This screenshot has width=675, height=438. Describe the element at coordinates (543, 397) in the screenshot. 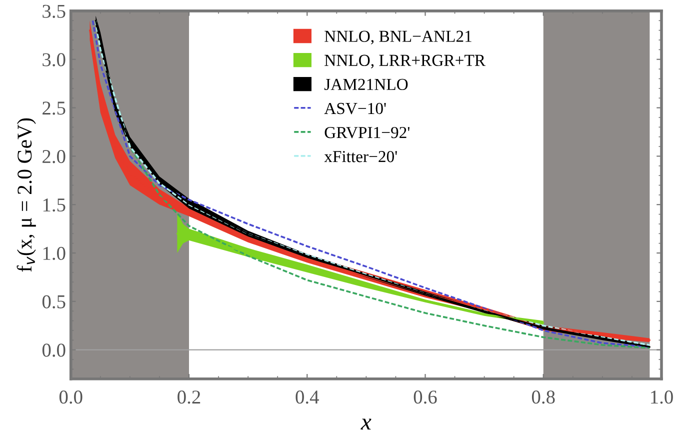

I see `x-tick-label: 0.8` at that location.